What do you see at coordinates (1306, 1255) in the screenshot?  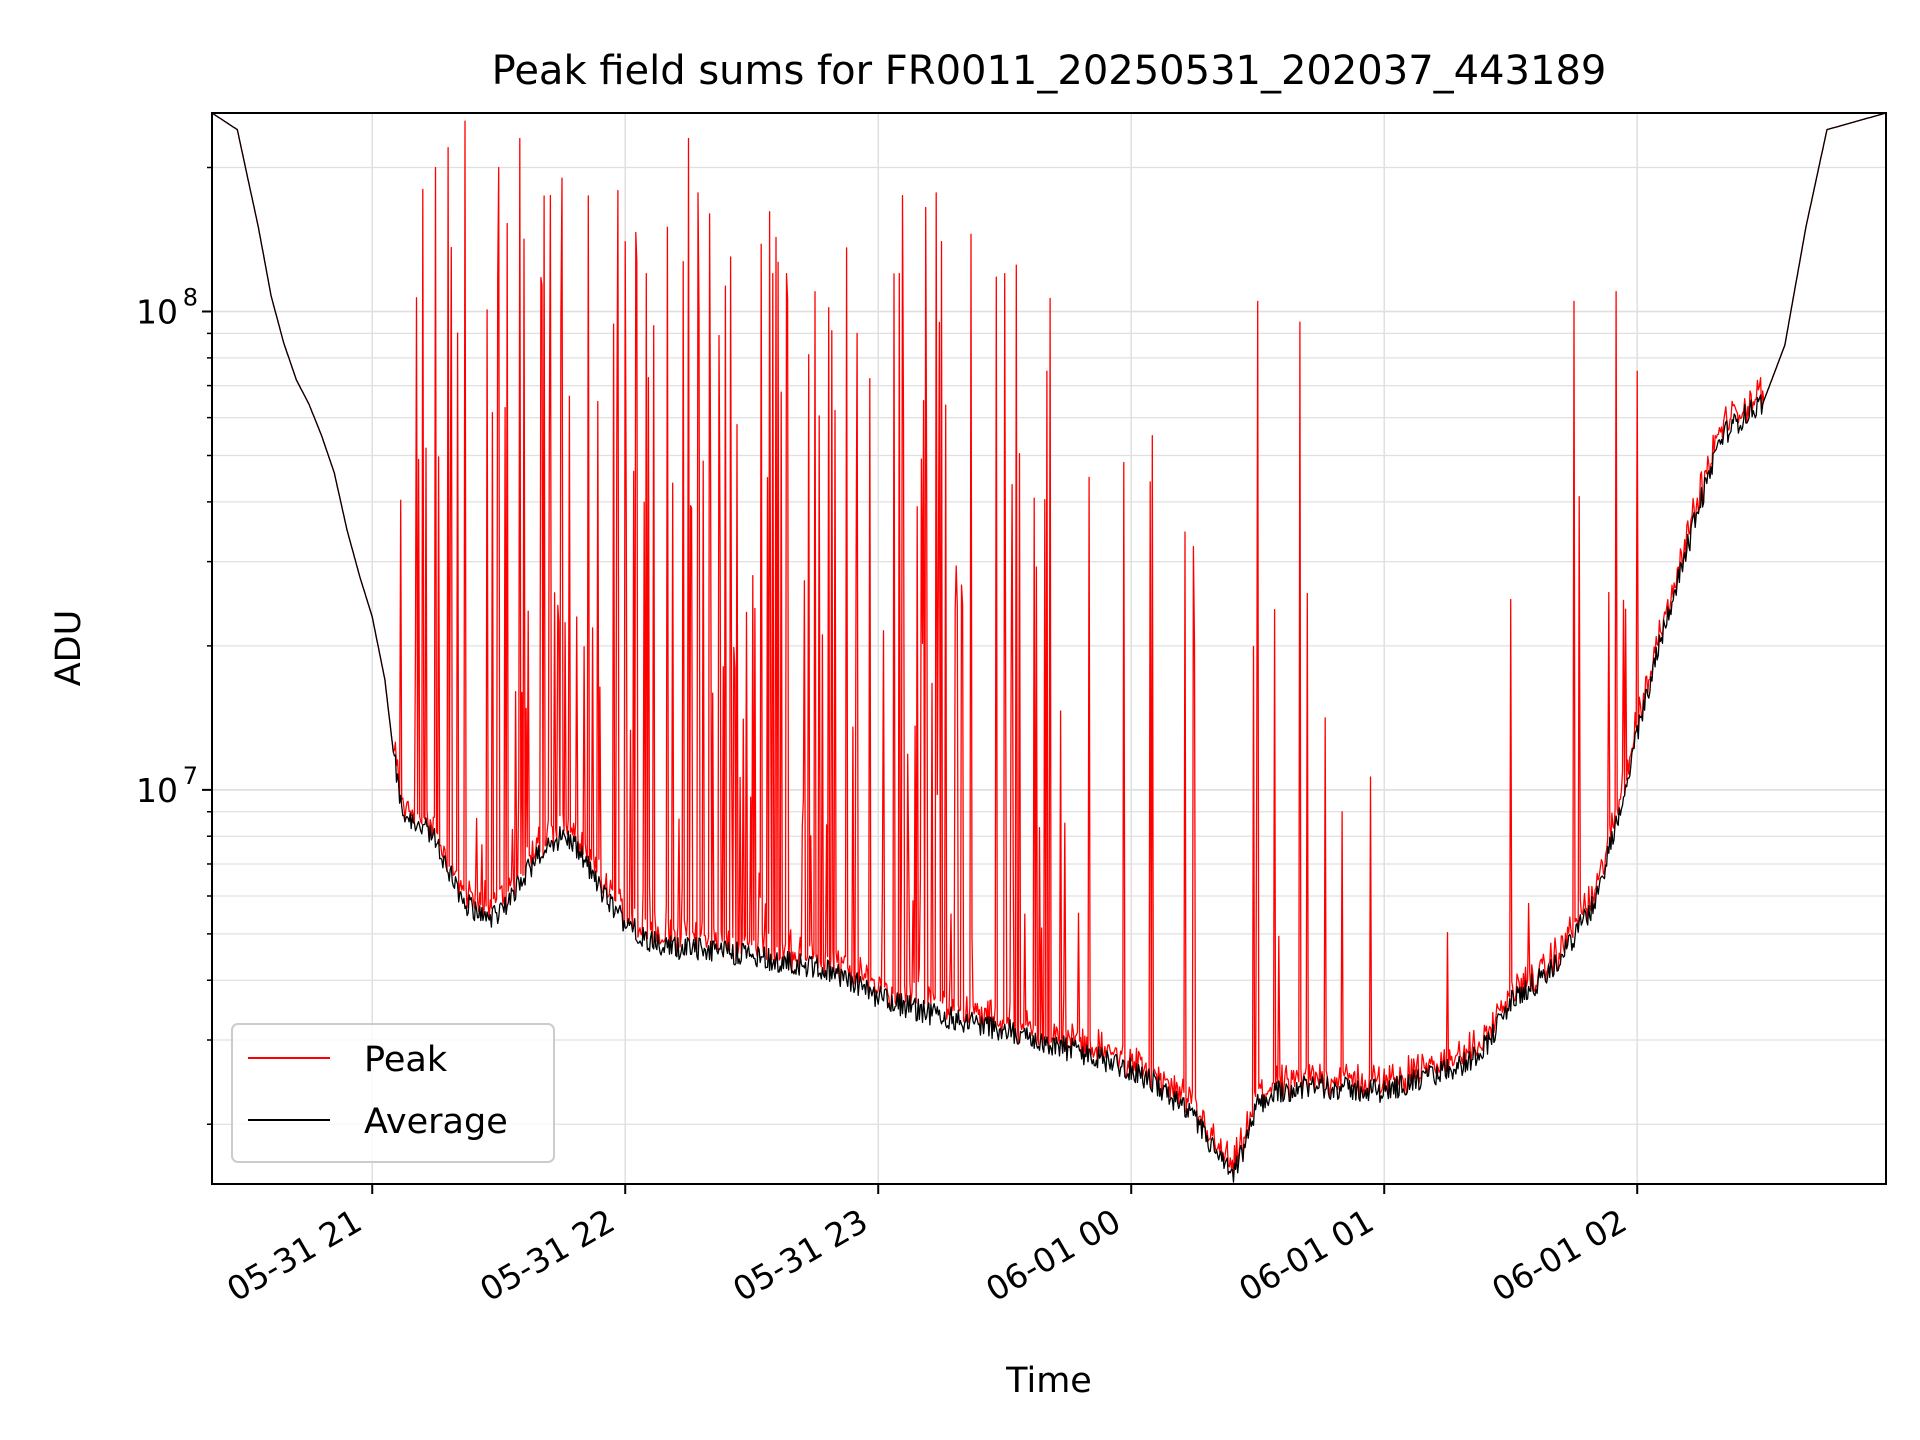 I see `x-tick-label: 06-01 01` at bounding box center [1306, 1255].